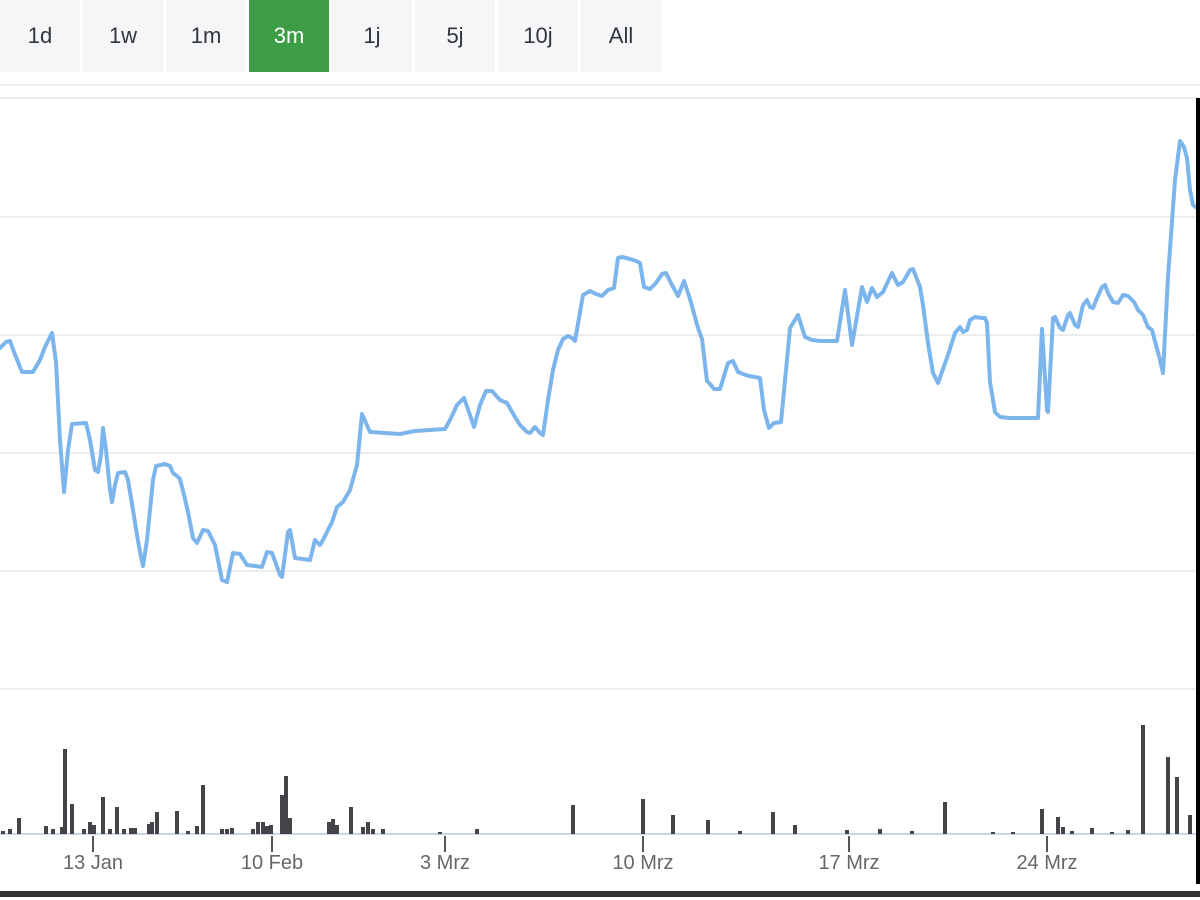  I want to click on range-button-1d: 1d, so click(40, 36).